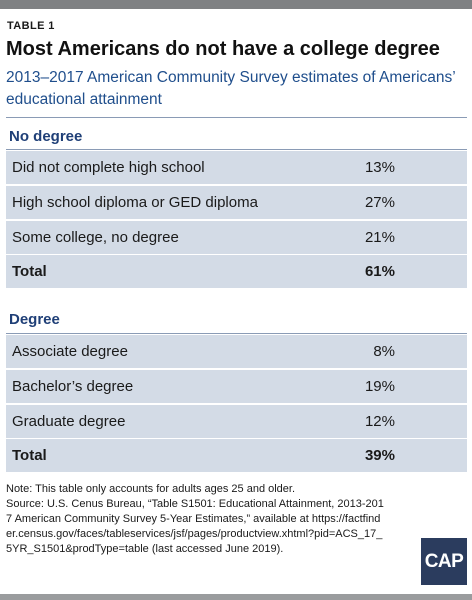 This screenshot has height=600, width=472. Describe the element at coordinates (379, 386) in the screenshot. I see `row-value: 19%` at that location.